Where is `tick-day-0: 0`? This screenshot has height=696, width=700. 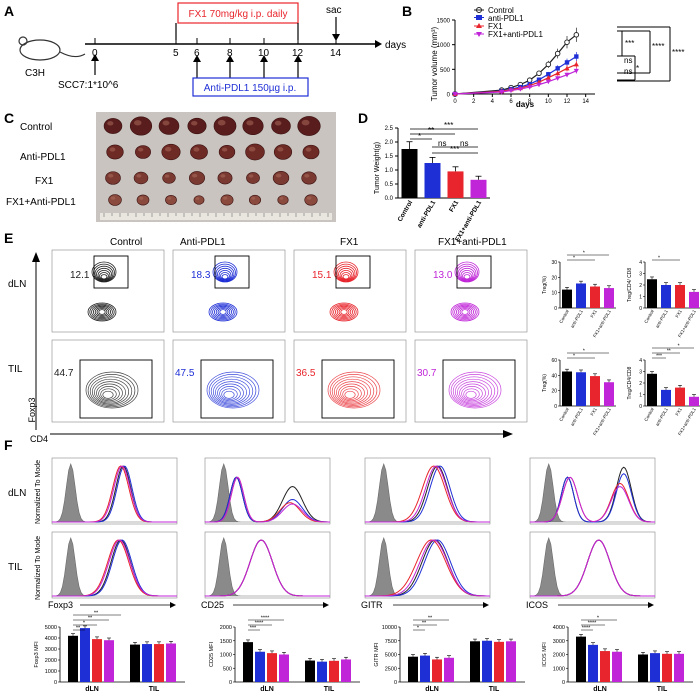
tick-day-0: 0 is located at coordinates (95, 53).